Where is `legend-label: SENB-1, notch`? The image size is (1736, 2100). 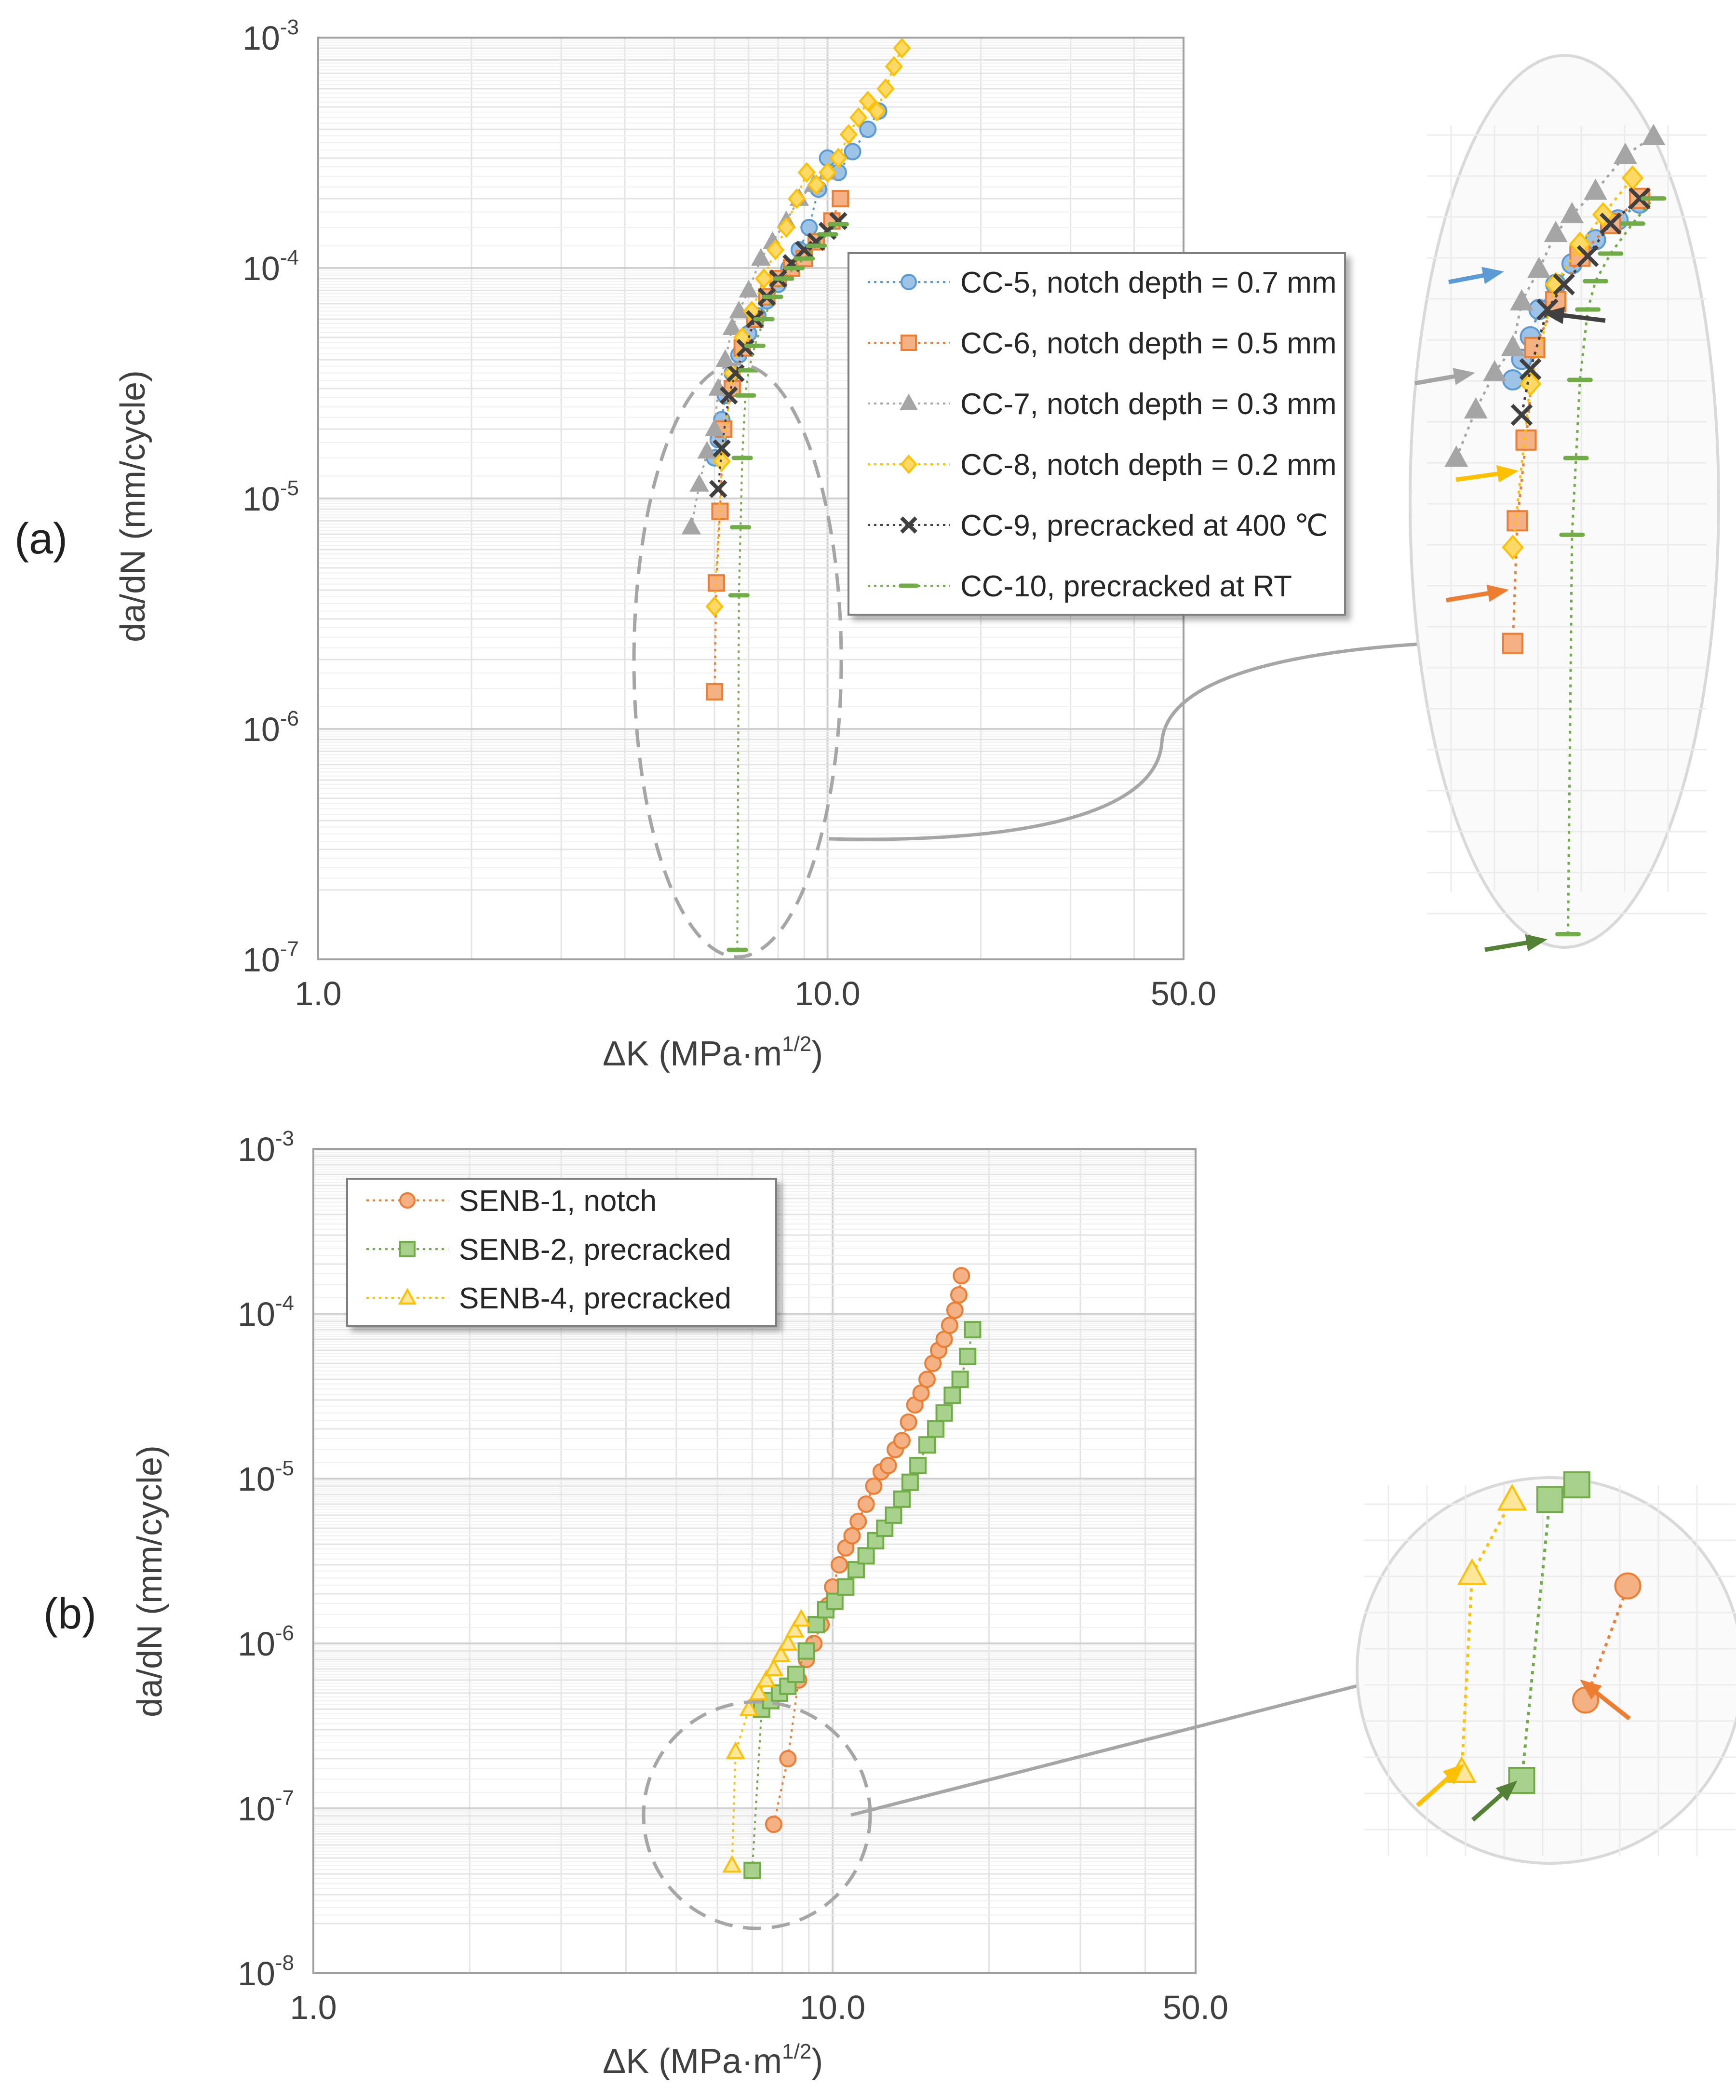
legend-label: SENB-1, notch is located at coordinates (558, 1201).